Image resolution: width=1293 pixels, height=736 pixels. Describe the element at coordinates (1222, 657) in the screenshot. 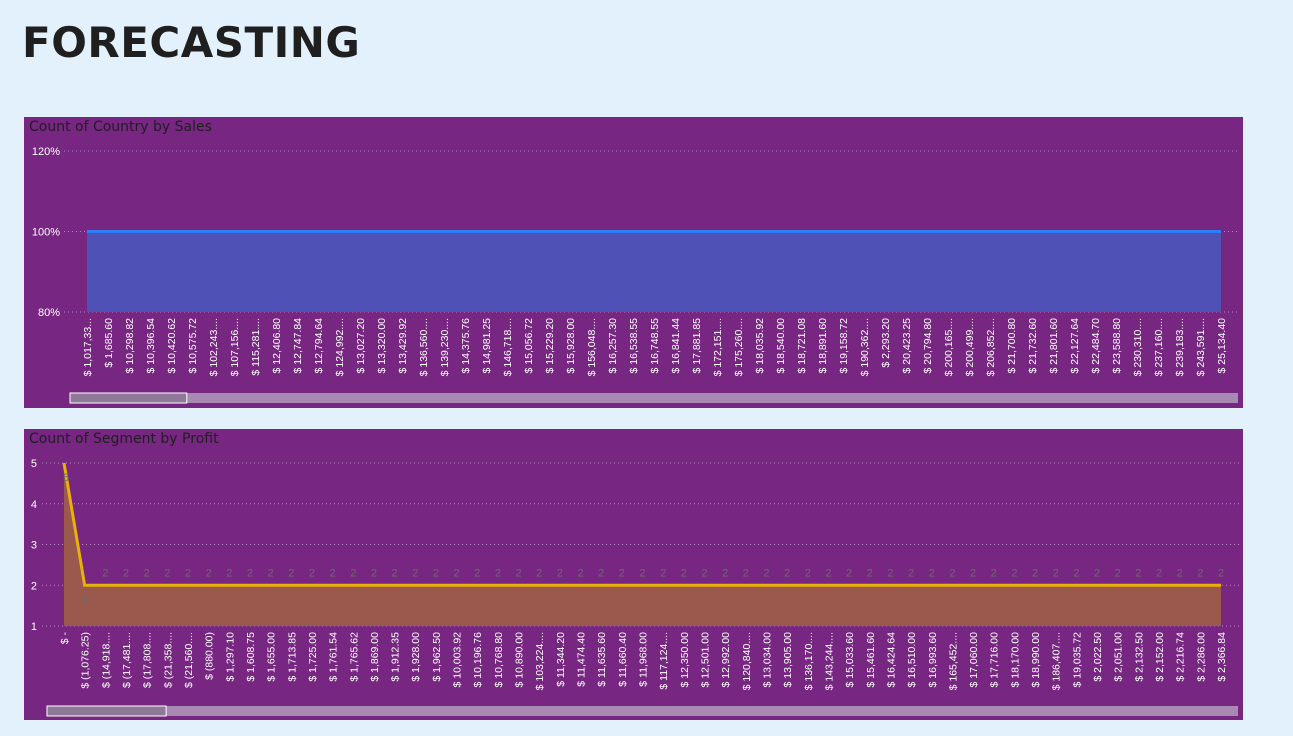

I see `x-tick-label: $ 2,366.84` at that location.